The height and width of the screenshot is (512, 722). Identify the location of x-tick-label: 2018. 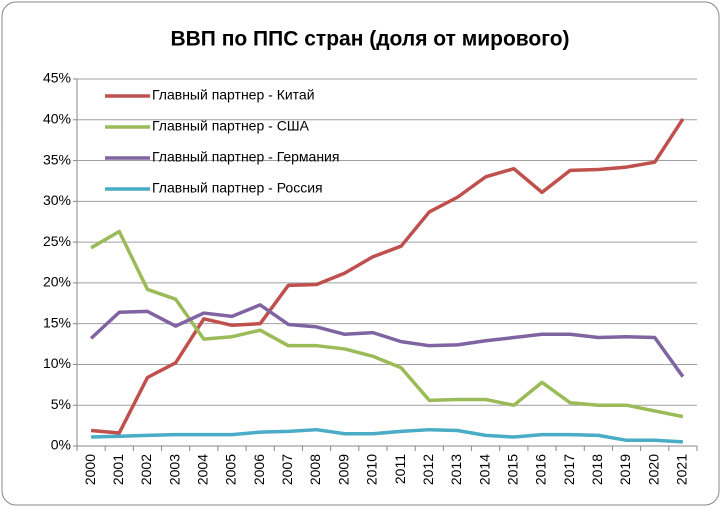
(597, 469).